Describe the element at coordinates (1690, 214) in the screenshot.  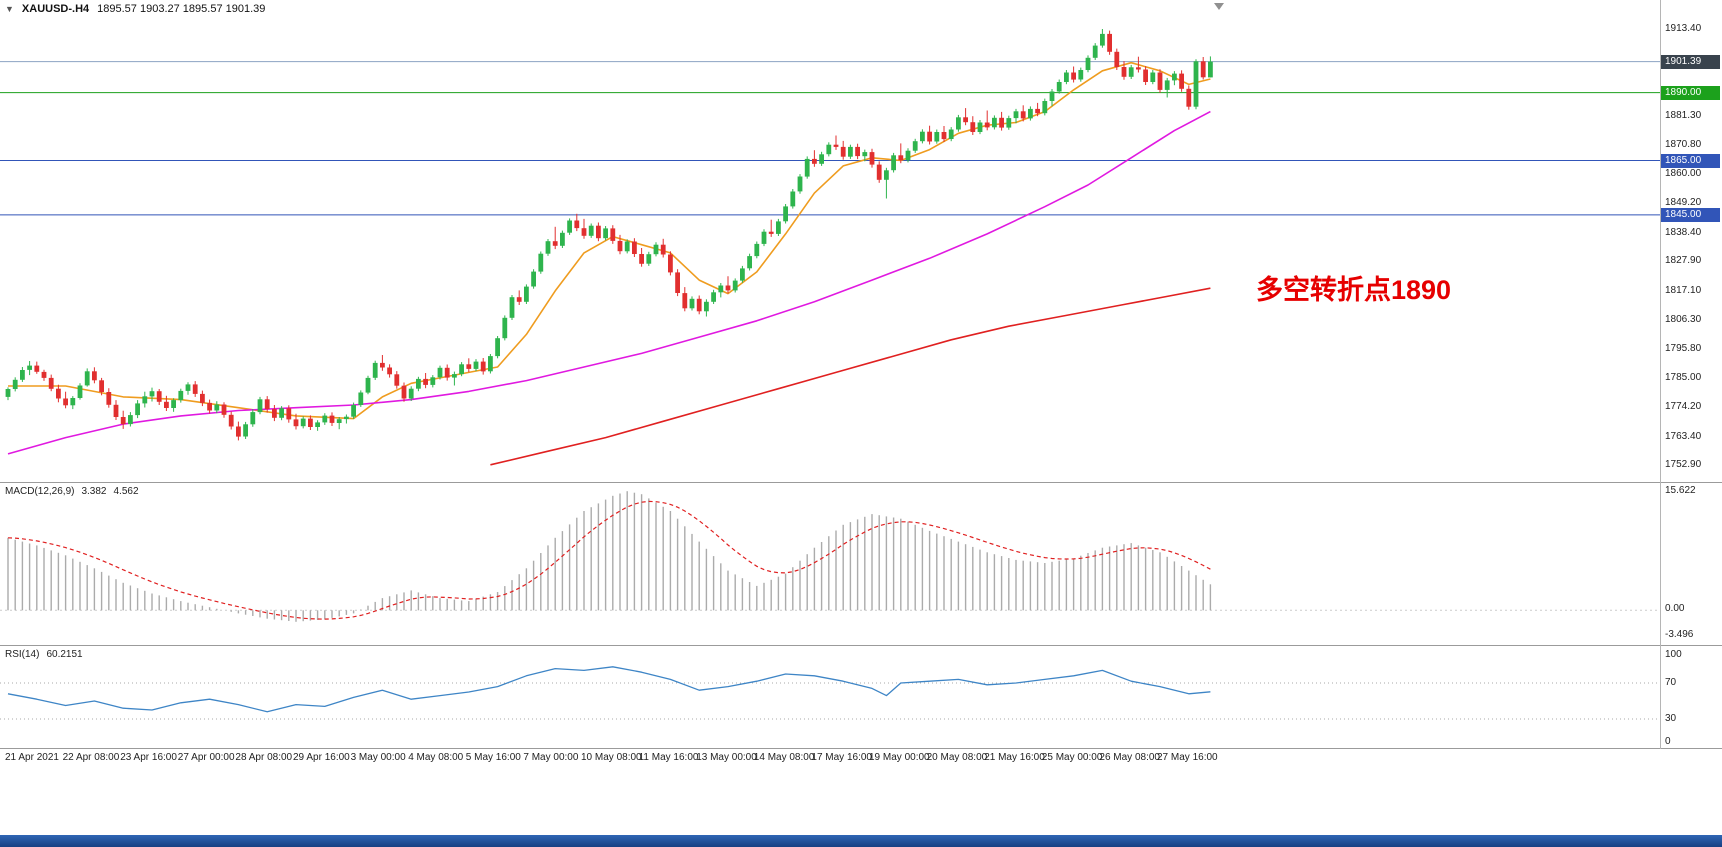
I see `price-tag-support-level: 1845.00` at that location.